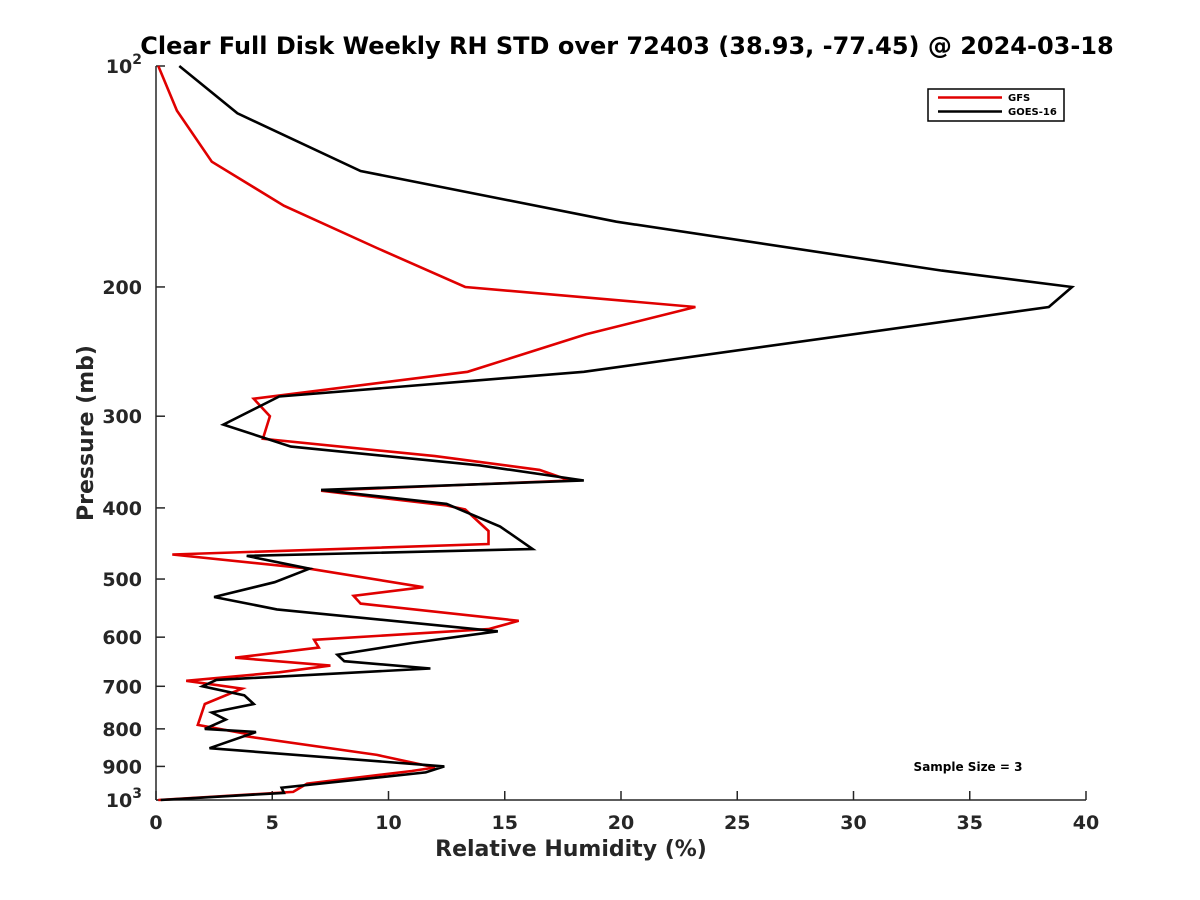 The height and width of the screenshot is (900, 1200). I want to click on y-tick-label: 900, so click(122, 767).